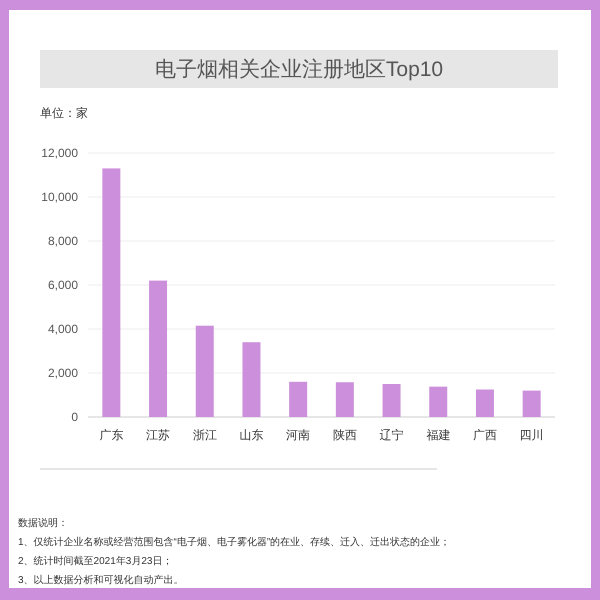 This screenshot has width=600, height=600. Describe the element at coordinates (344, 435) in the screenshot. I see `x-tick-label: 陕西` at that location.